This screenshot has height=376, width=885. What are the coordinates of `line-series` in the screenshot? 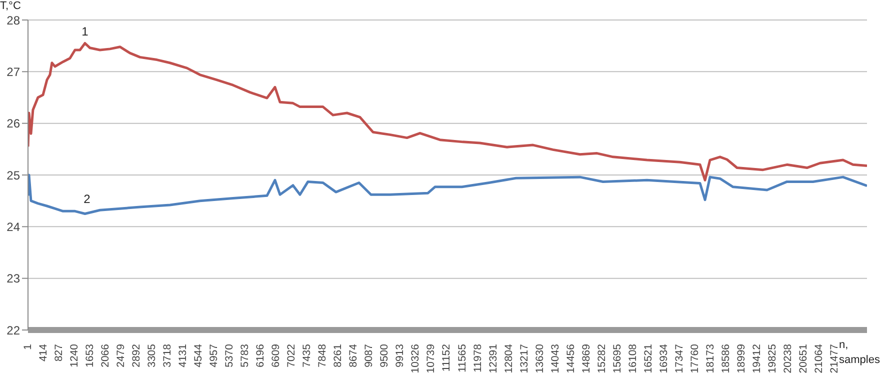 It's located at (447, 194).